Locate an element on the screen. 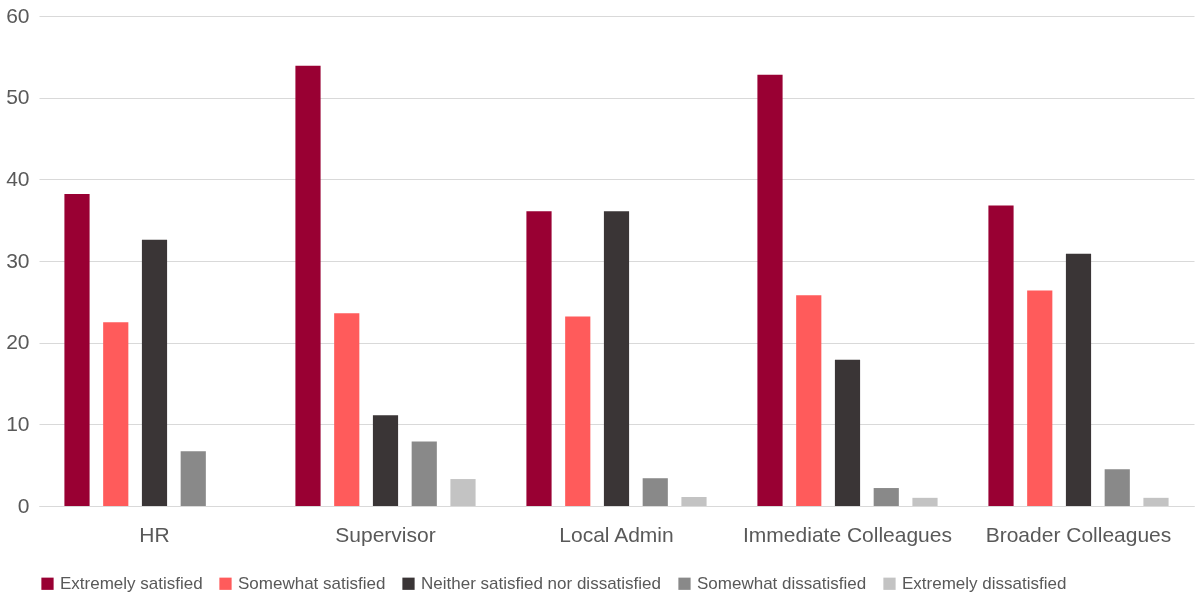 The height and width of the screenshot is (602, 1199). y-tick-label: 60 is located at coordinates (18, 15).